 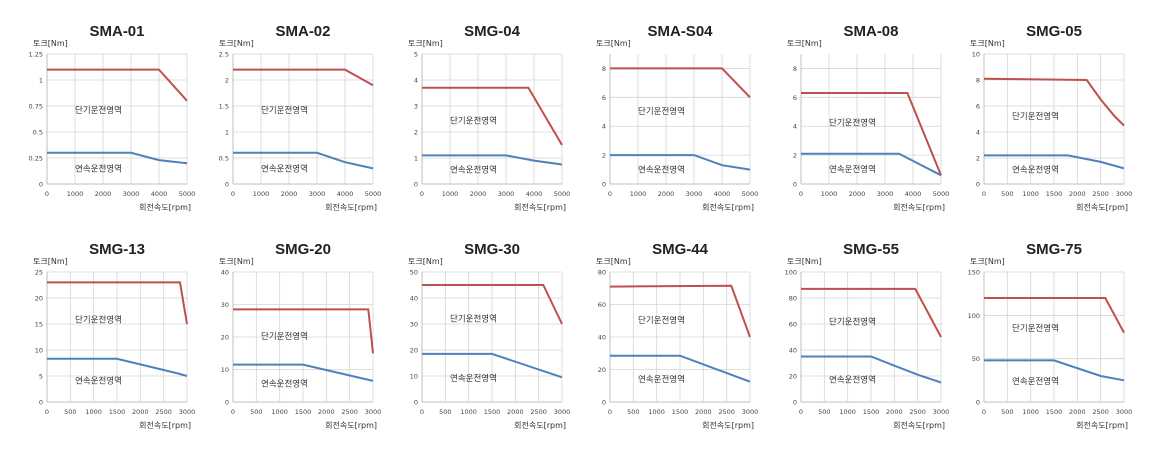 I want to click on y-tick-label: 150, so click(x=974, y=273).